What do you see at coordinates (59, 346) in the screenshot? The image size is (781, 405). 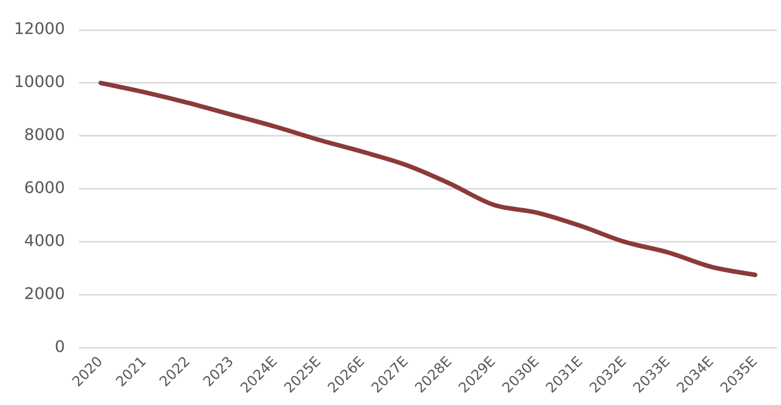 I see `y-tick-label: 0` at bounding box center [59, 346].